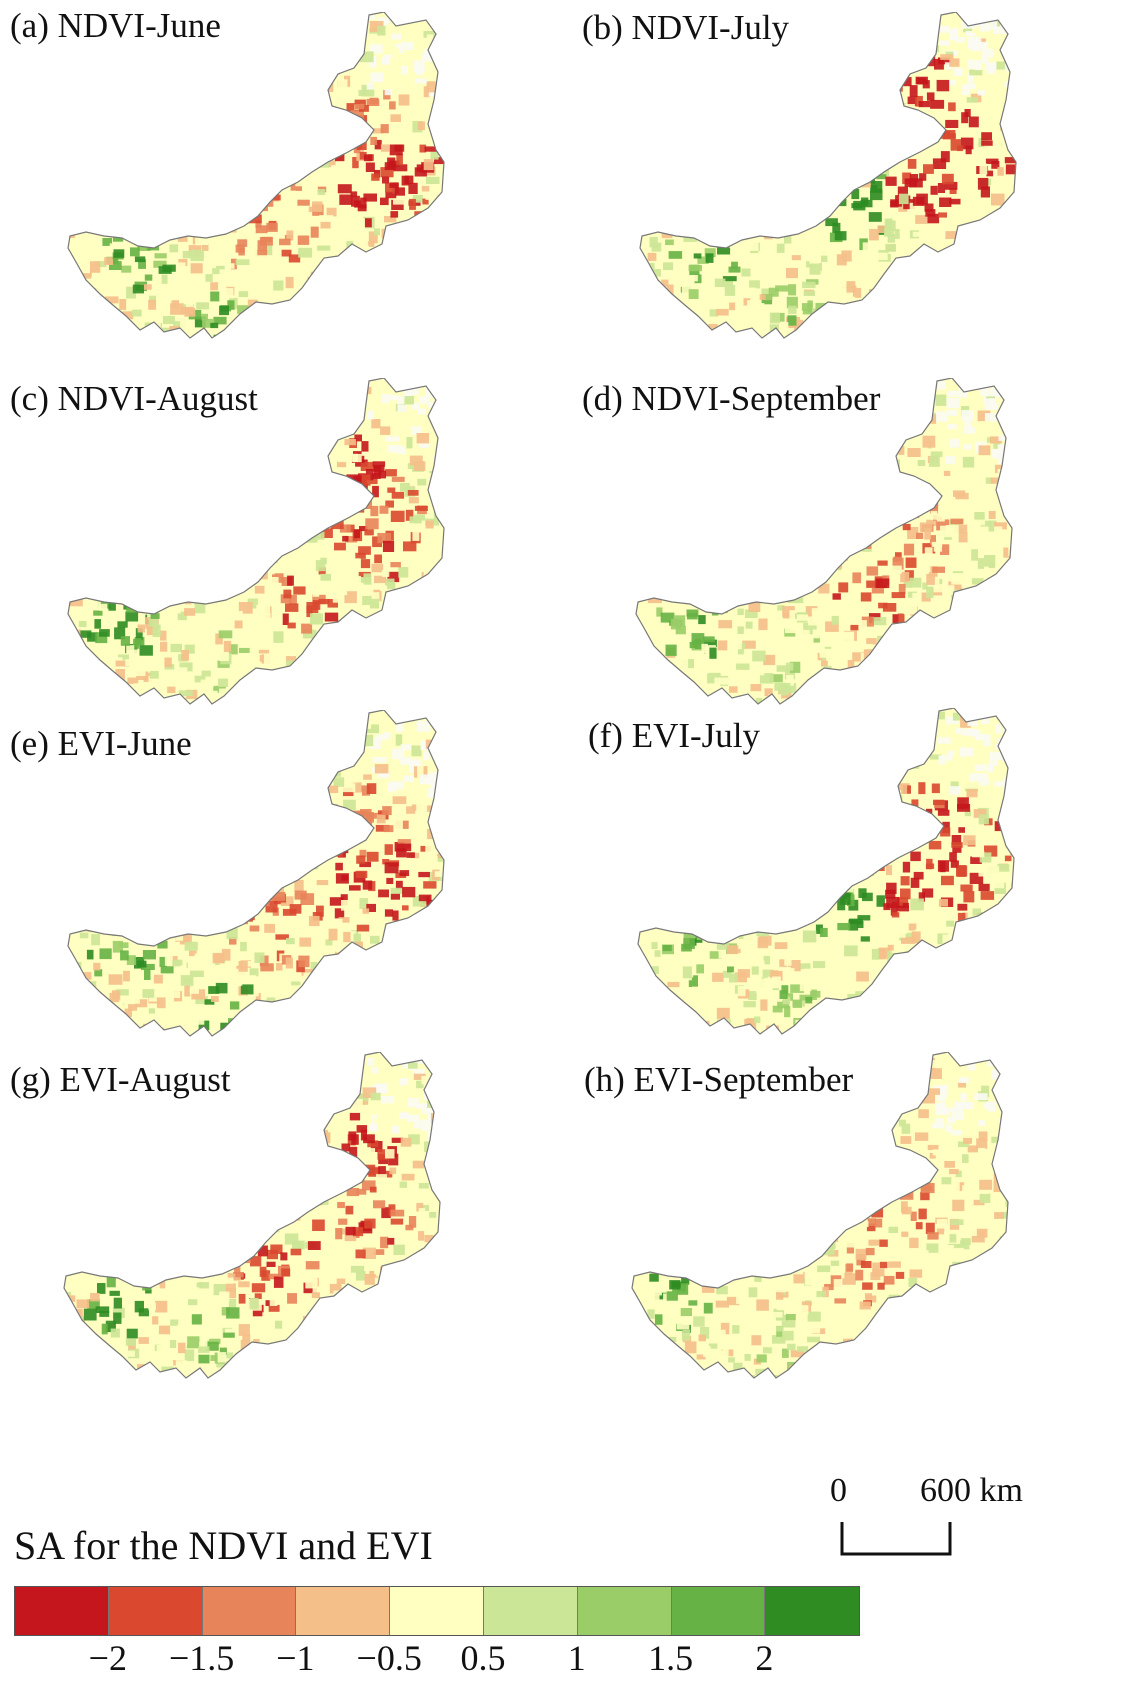  I want to click on legend-title: SA for the NDVI and EVI, so click(223, 1545).